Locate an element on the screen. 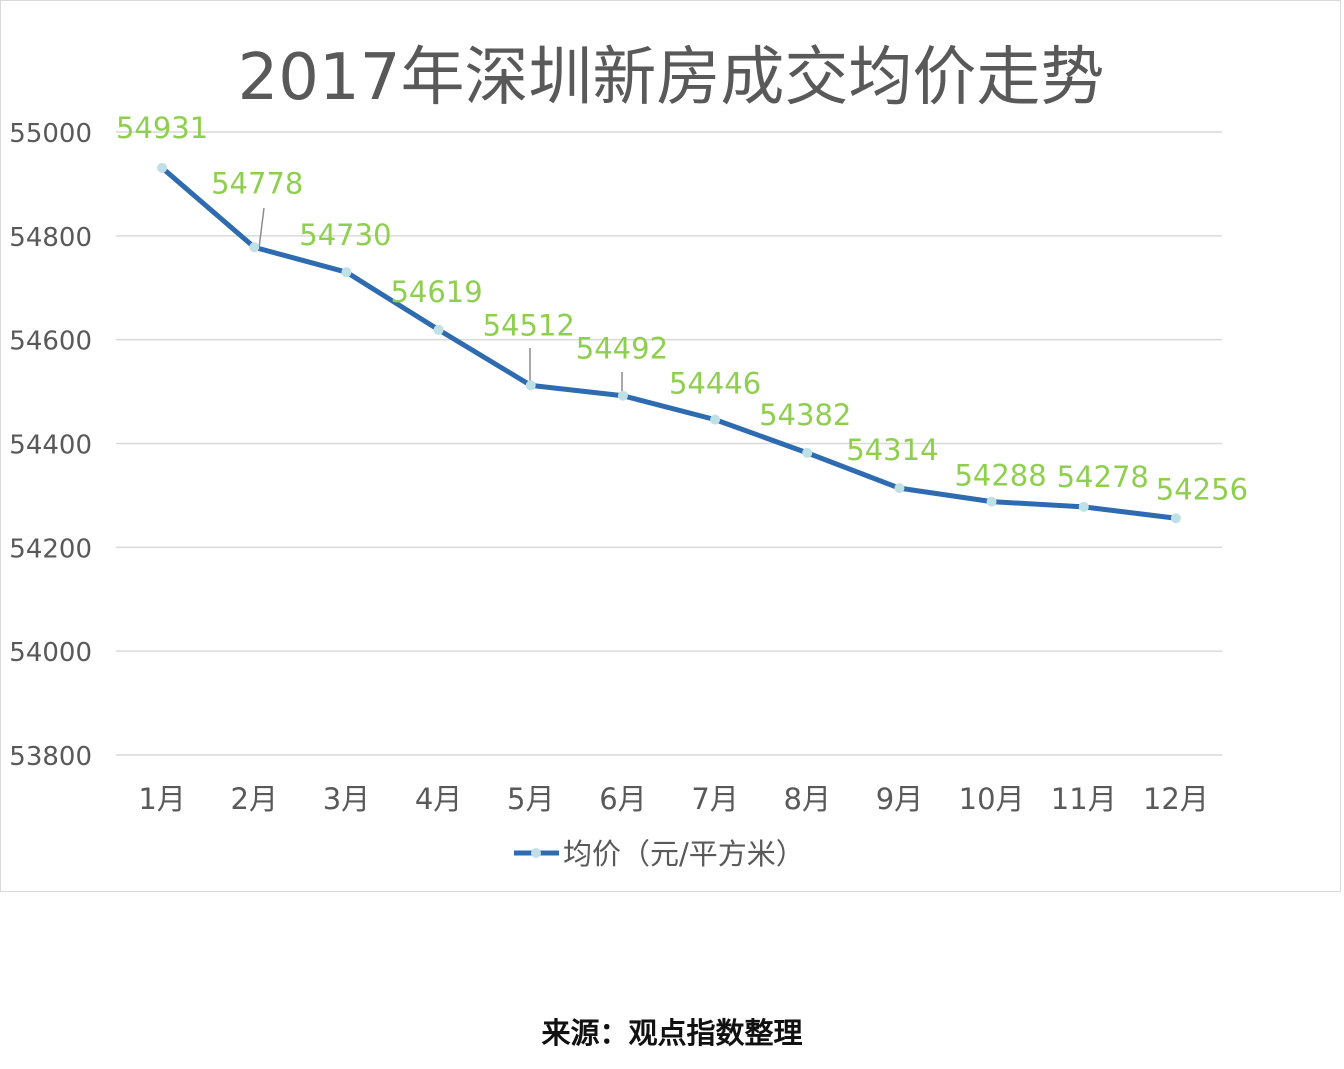 The image size is (1344, 1069). y-tick-label: 54800 is located at coordinates (50, 238).